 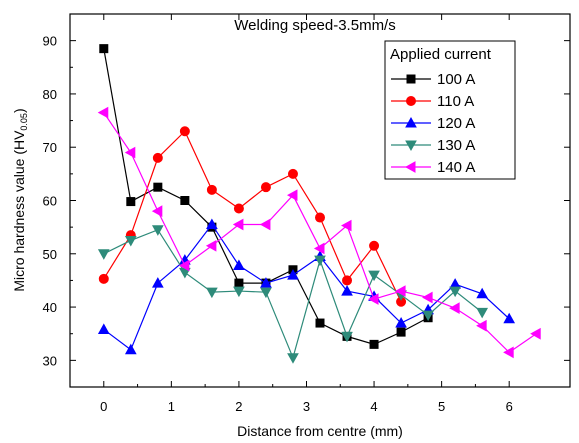 What do you see at coordinates (433, 145) in the screenshot?
I see `legend-item: 130 A` at bounding box center [433, 145].